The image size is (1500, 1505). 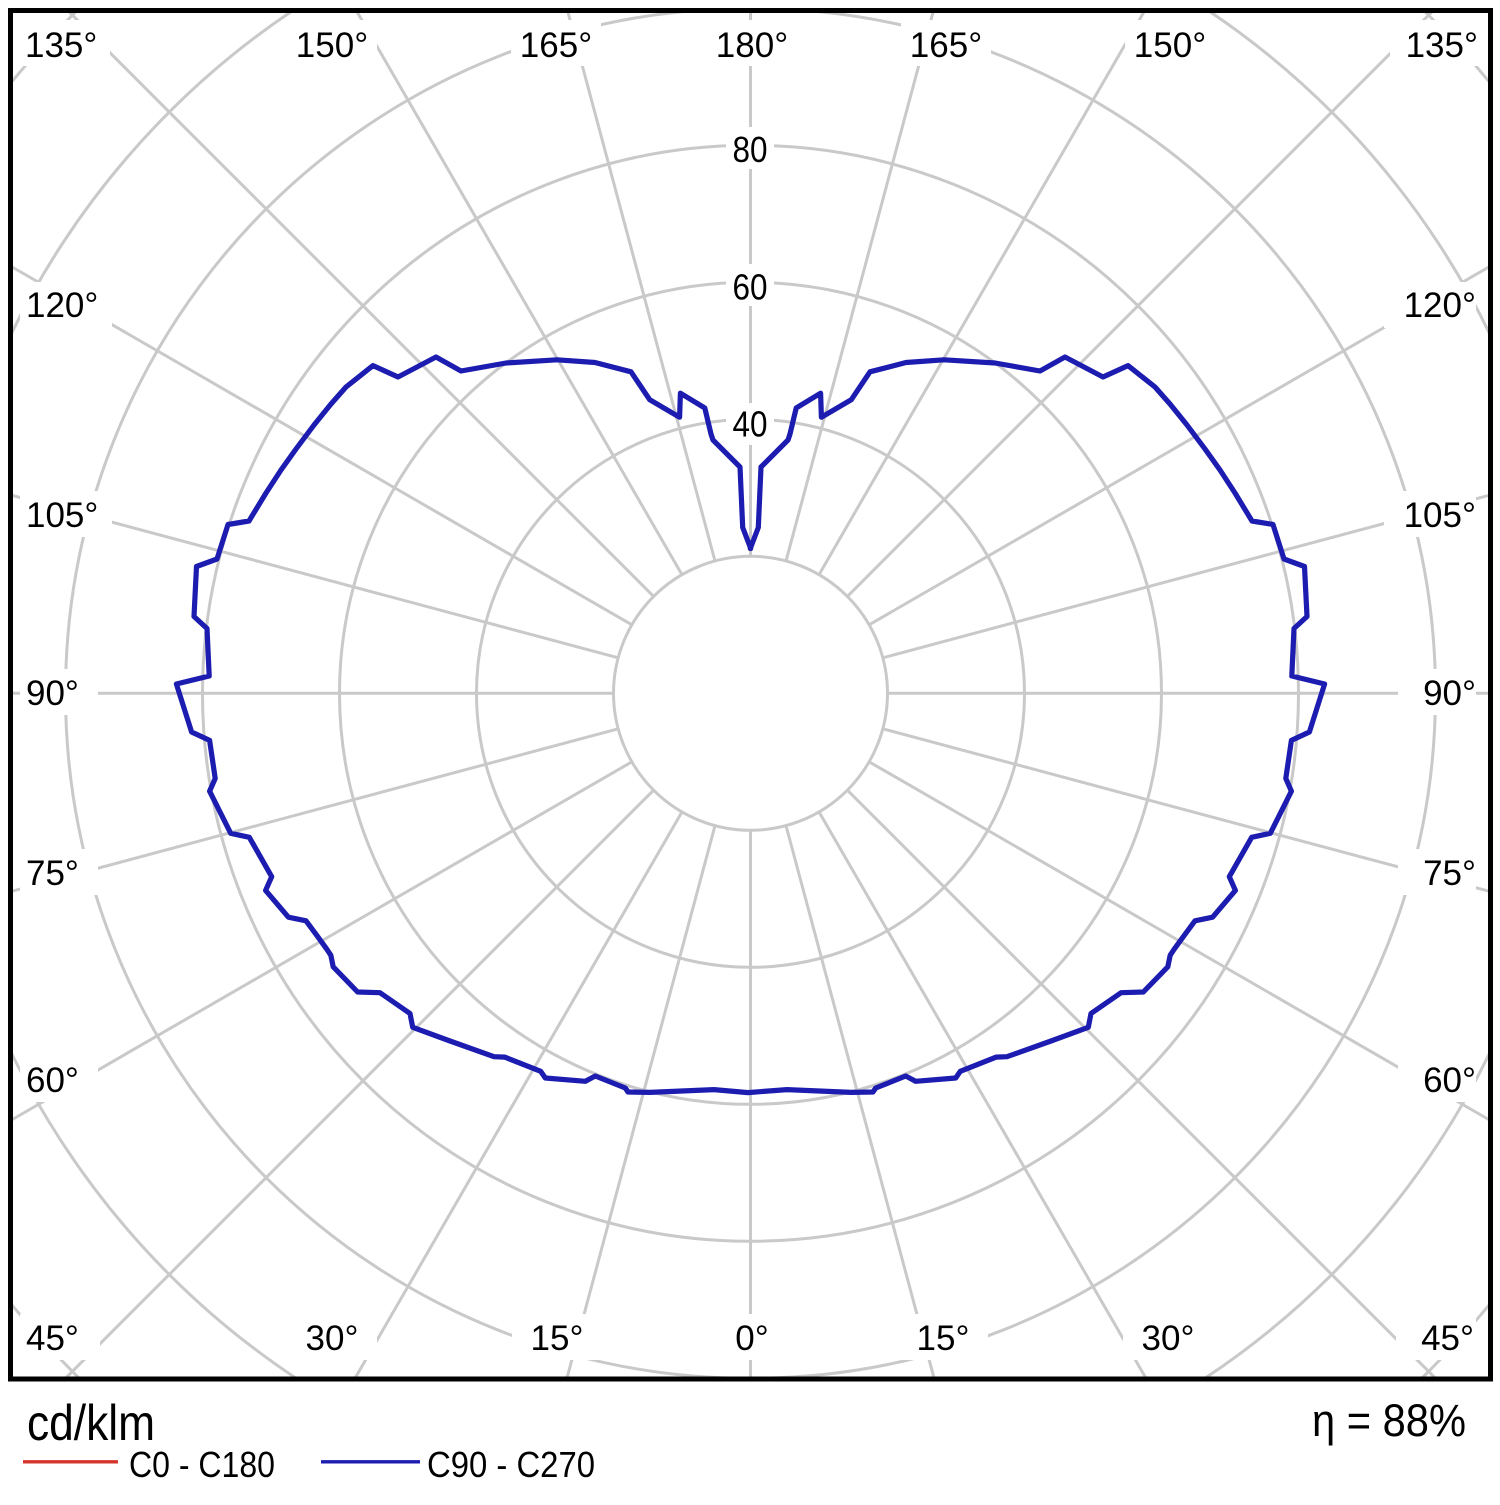 I want to click on svg-text: 80, so click(x=750, y=149).